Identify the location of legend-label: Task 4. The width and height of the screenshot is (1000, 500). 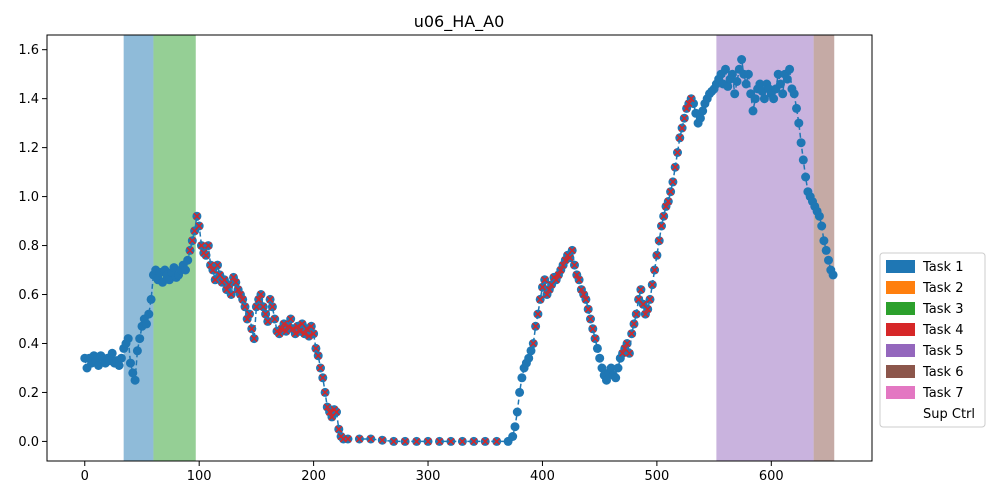
(942, 330).